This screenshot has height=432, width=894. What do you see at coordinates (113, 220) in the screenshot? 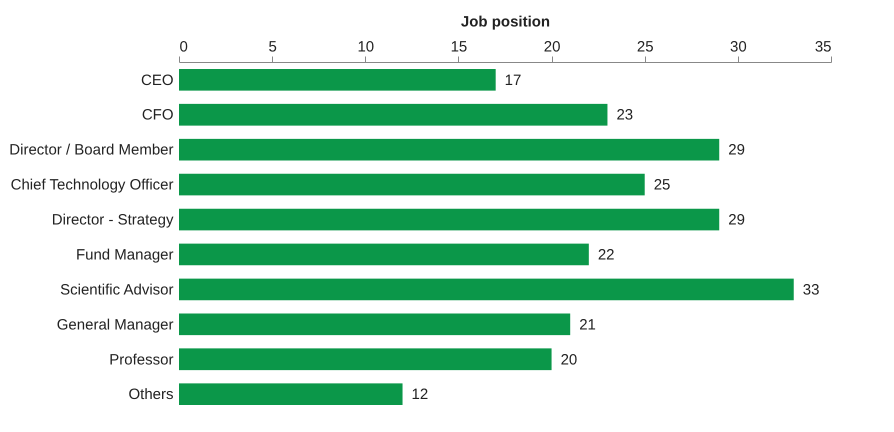
I see `y-tick-label: Director - Strategy` at bounding box center [113, 220].